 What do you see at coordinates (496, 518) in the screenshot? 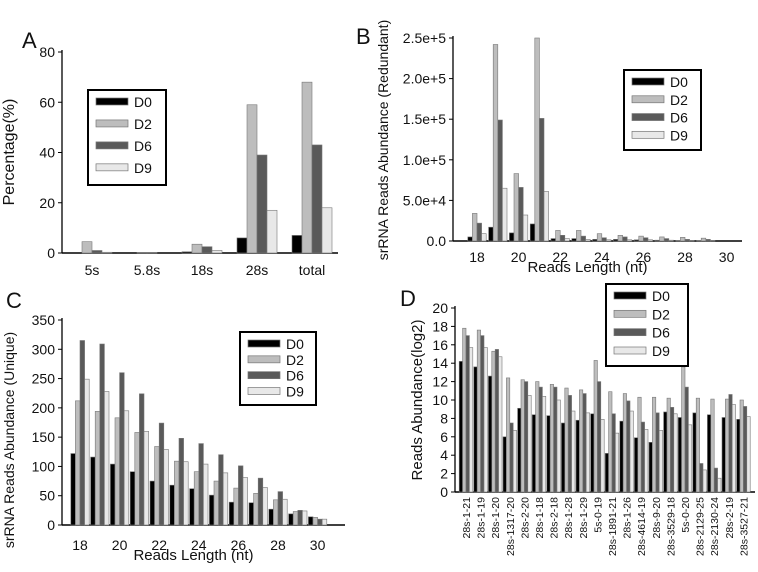
I see `x-tick-label: 28s-1-20` at bounding box center [496, 518].